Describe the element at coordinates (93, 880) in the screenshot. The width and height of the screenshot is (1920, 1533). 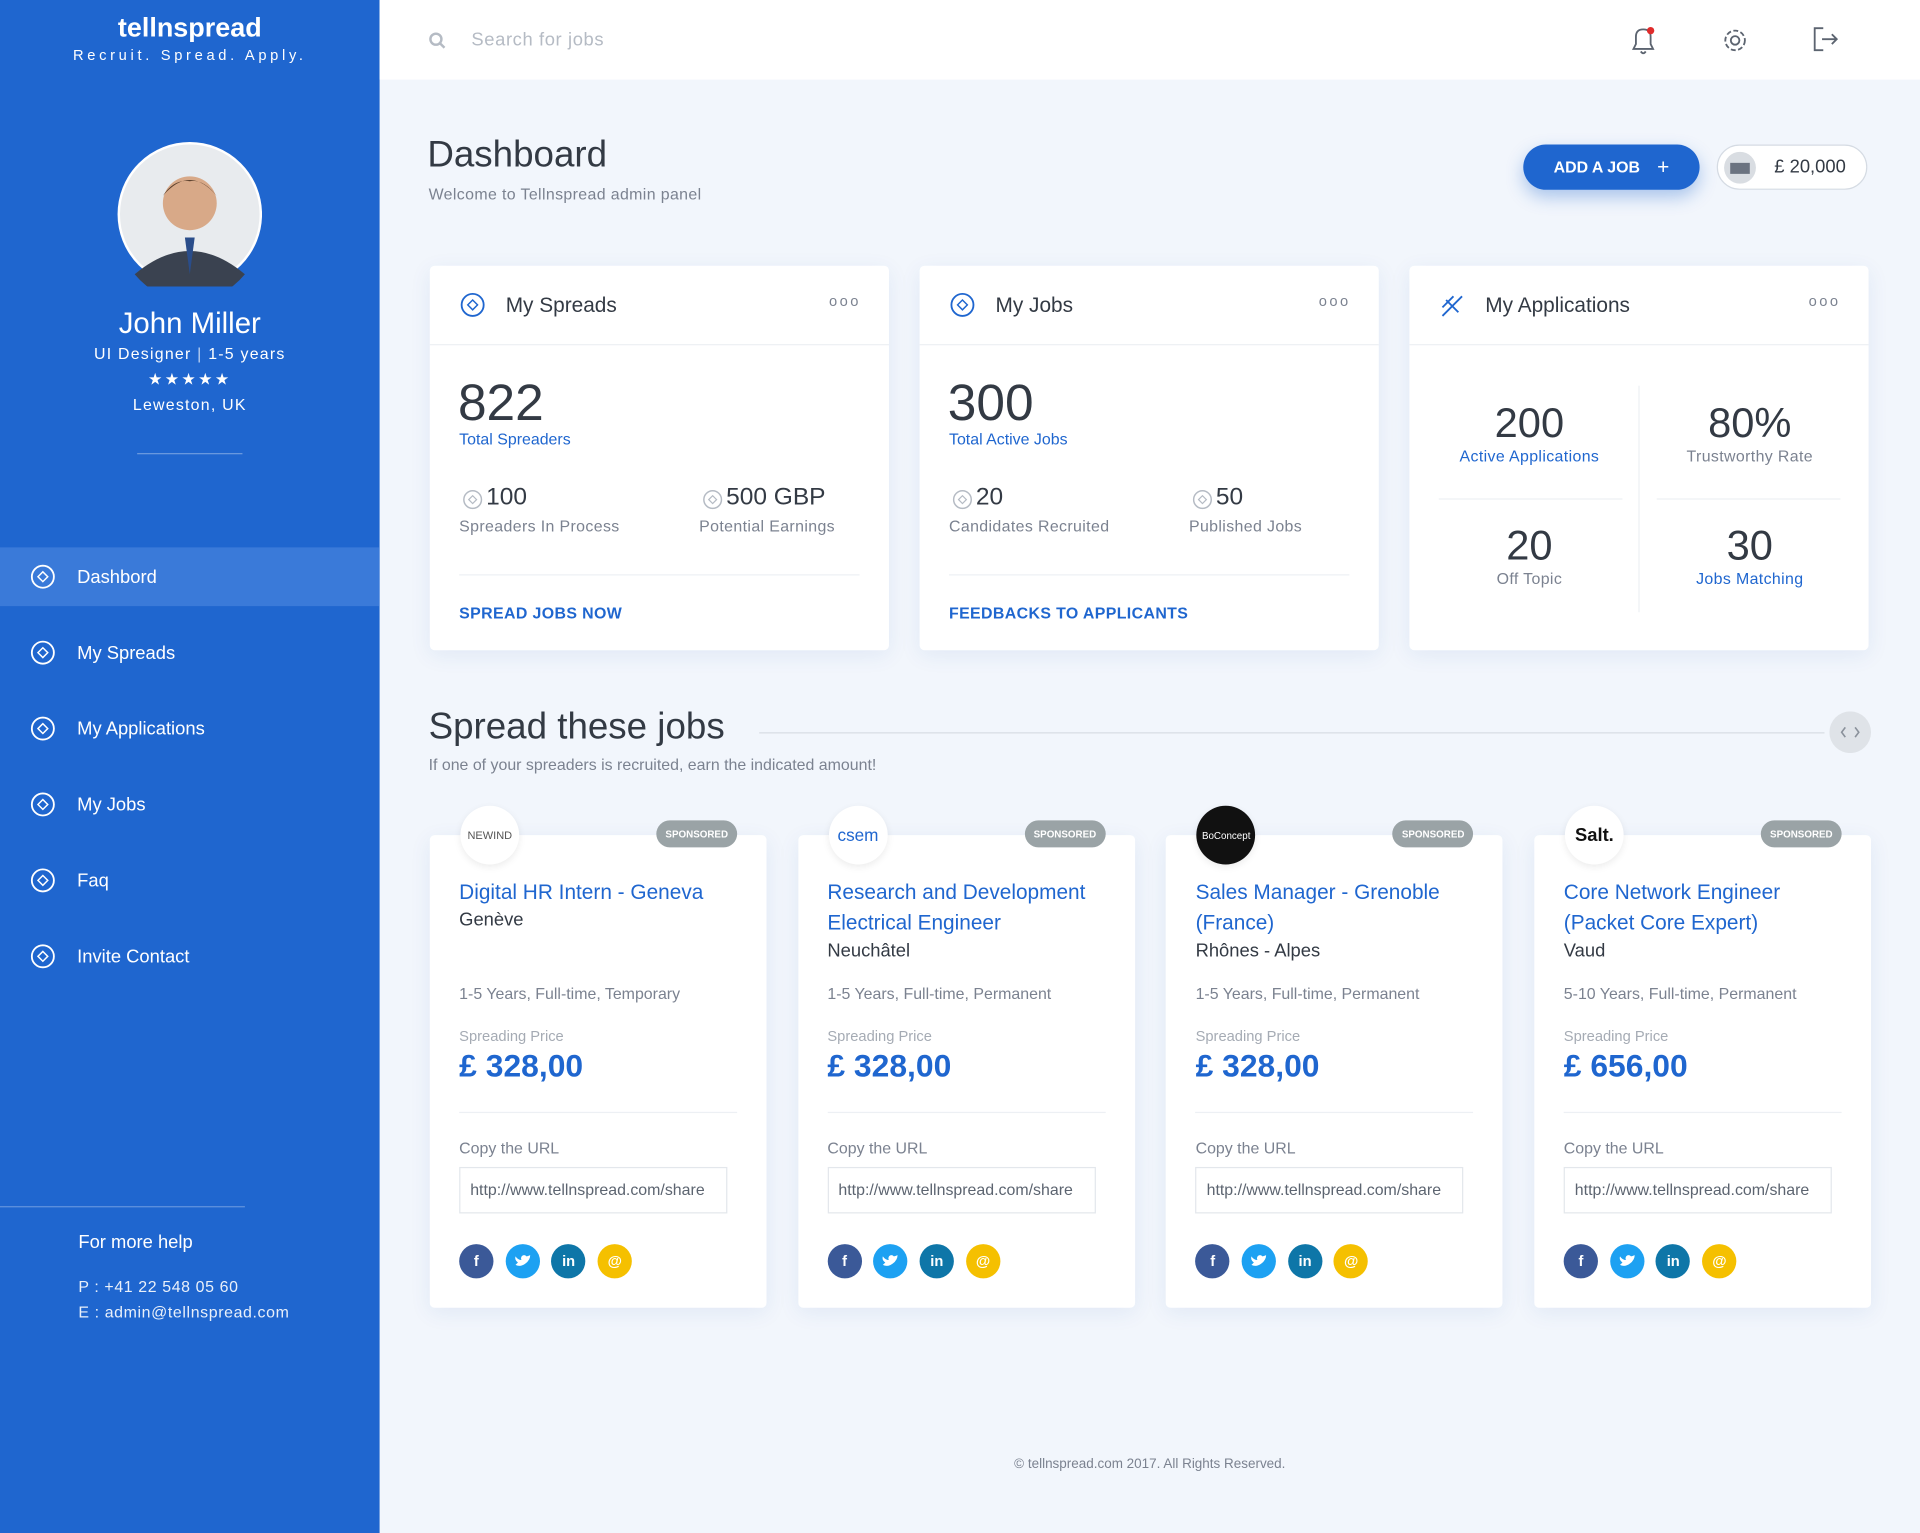
I see `nav-label: Faq` at that location.